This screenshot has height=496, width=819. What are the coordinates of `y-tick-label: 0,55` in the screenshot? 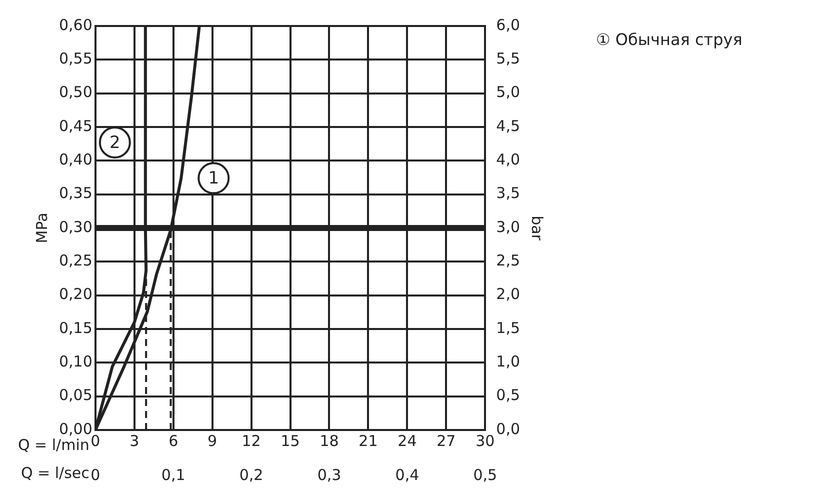 It's located at (75, 59).